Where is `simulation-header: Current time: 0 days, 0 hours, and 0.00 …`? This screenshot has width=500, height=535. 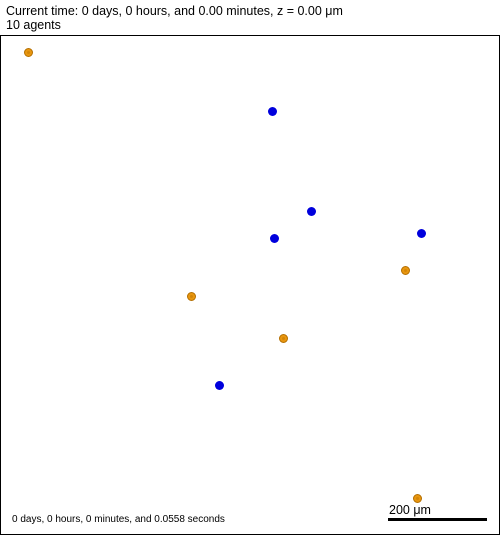
simulation-header: Current time: 0 days, 0 hours, and 0.00 … is located at coordinates (174, 18).